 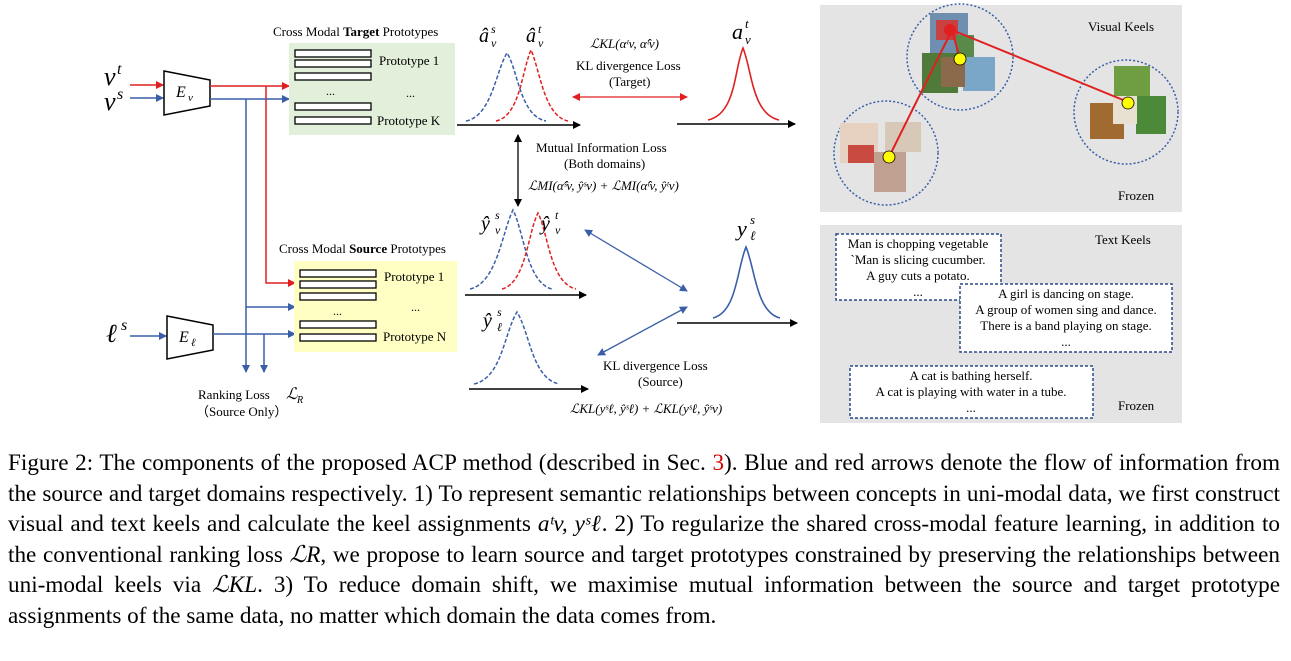 I want to click on source-proto-1: Prototype 1, so click(x=414, y=276).